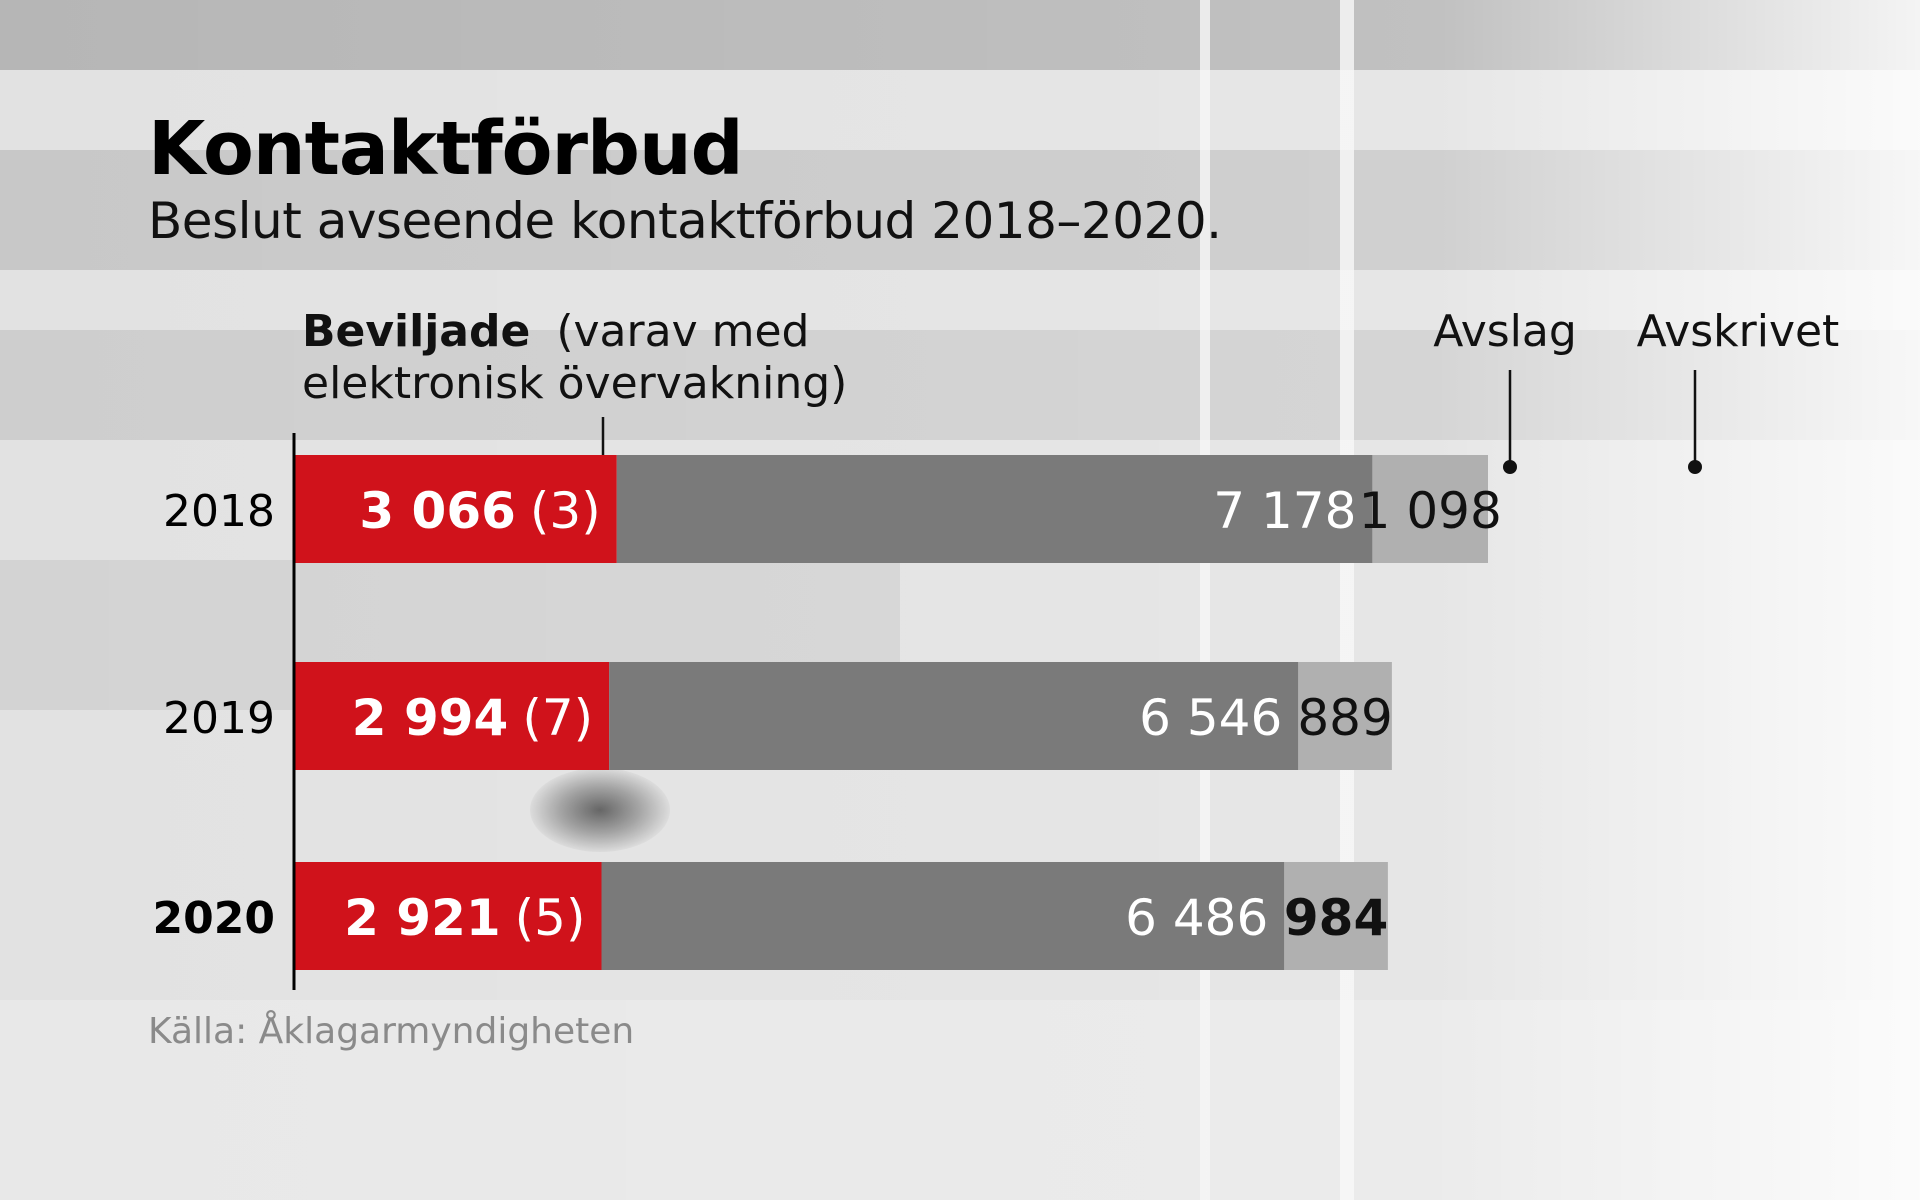  I want to click on data-label-avskrivet-2020: 984, so click(1336, 918).